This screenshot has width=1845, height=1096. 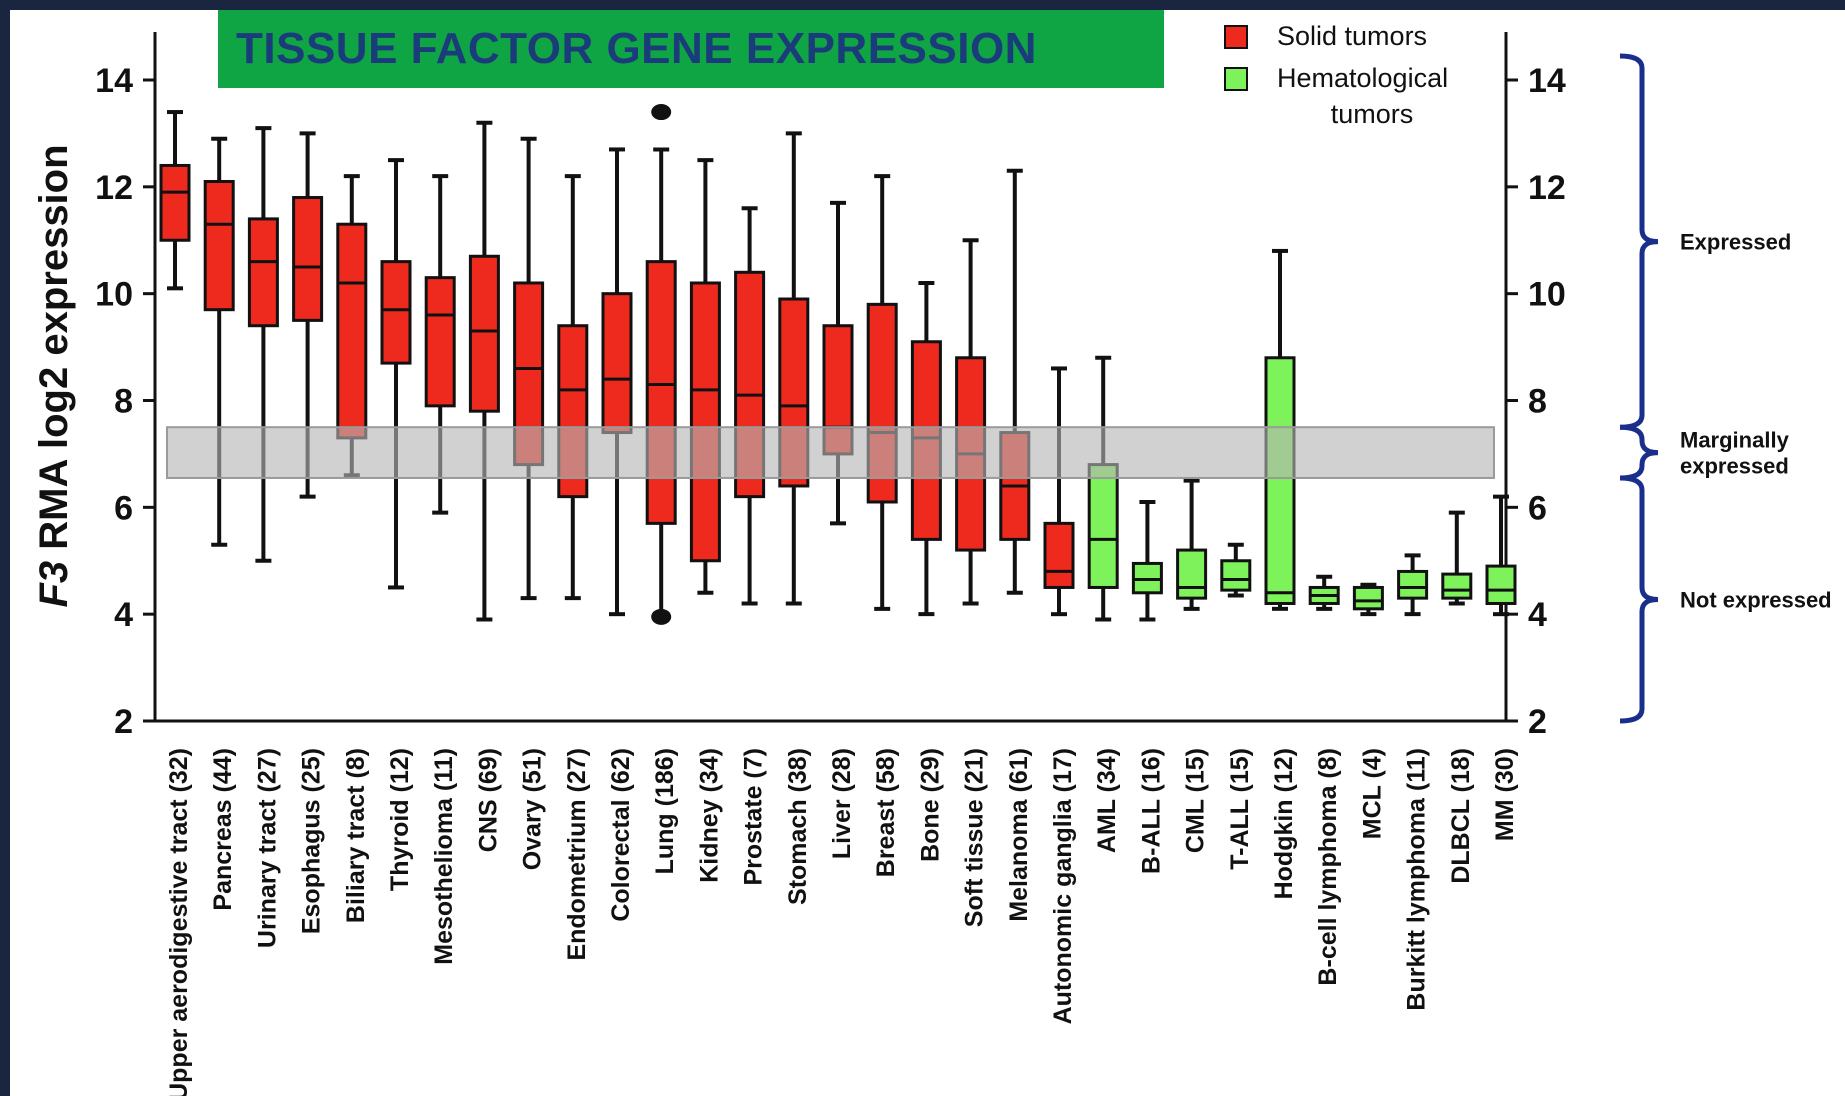 What do you see at coordinates (123, 402) in the screenshot?
I see `y-tick-label-left: 8` at bounding box center [123, 402].